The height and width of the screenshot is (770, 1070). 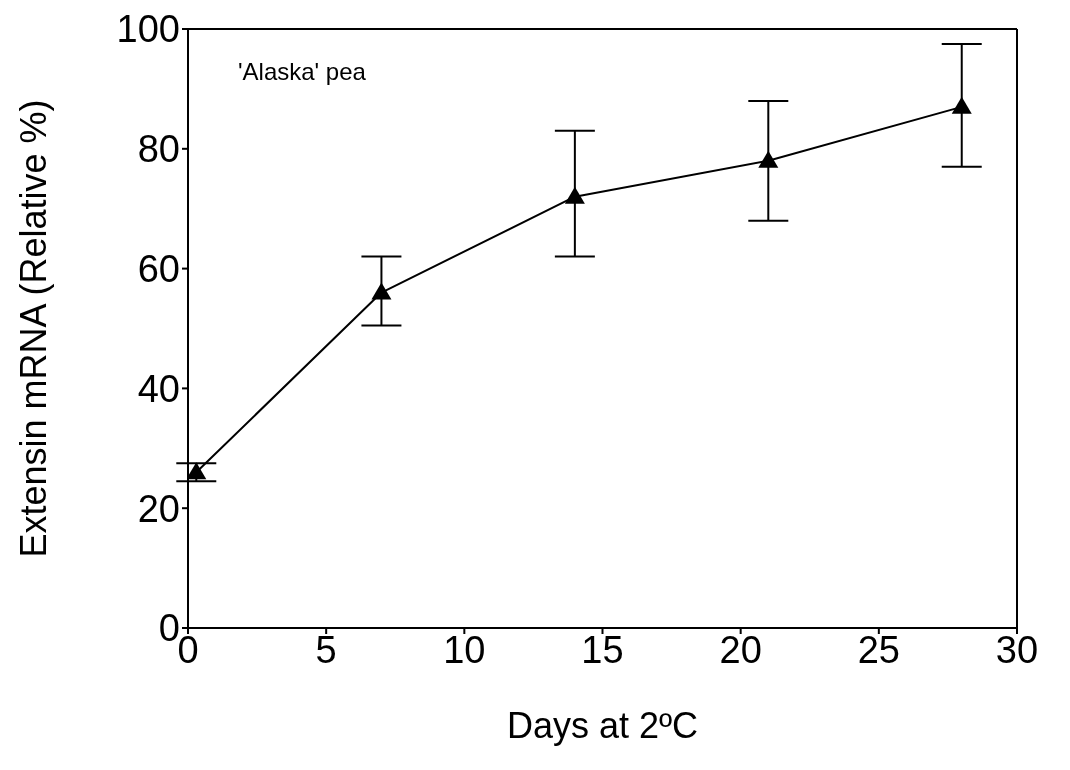 I want to click on y-tick-label: 40, so click(x=158, y=388).